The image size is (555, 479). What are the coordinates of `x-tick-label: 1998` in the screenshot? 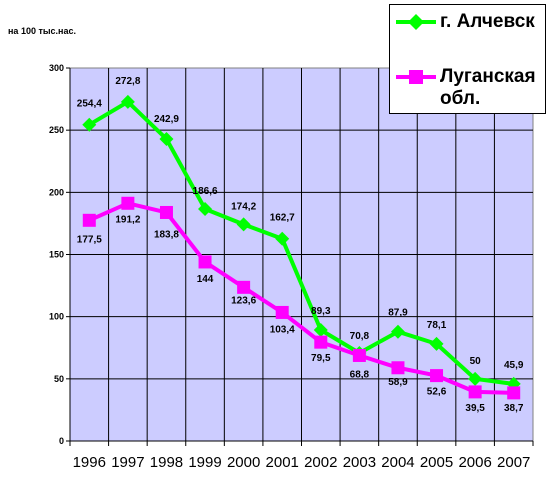 It's located at (166, 462).